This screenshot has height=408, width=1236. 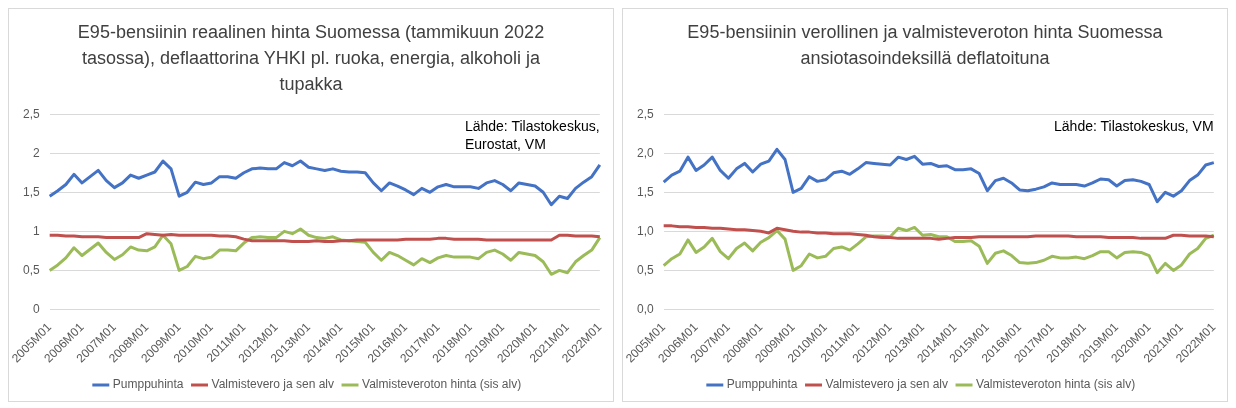 What do you see at coordinates (645, 152) in the screenshot?
I see `y-tick-label: 2,0` at bounding box center [645, 152].